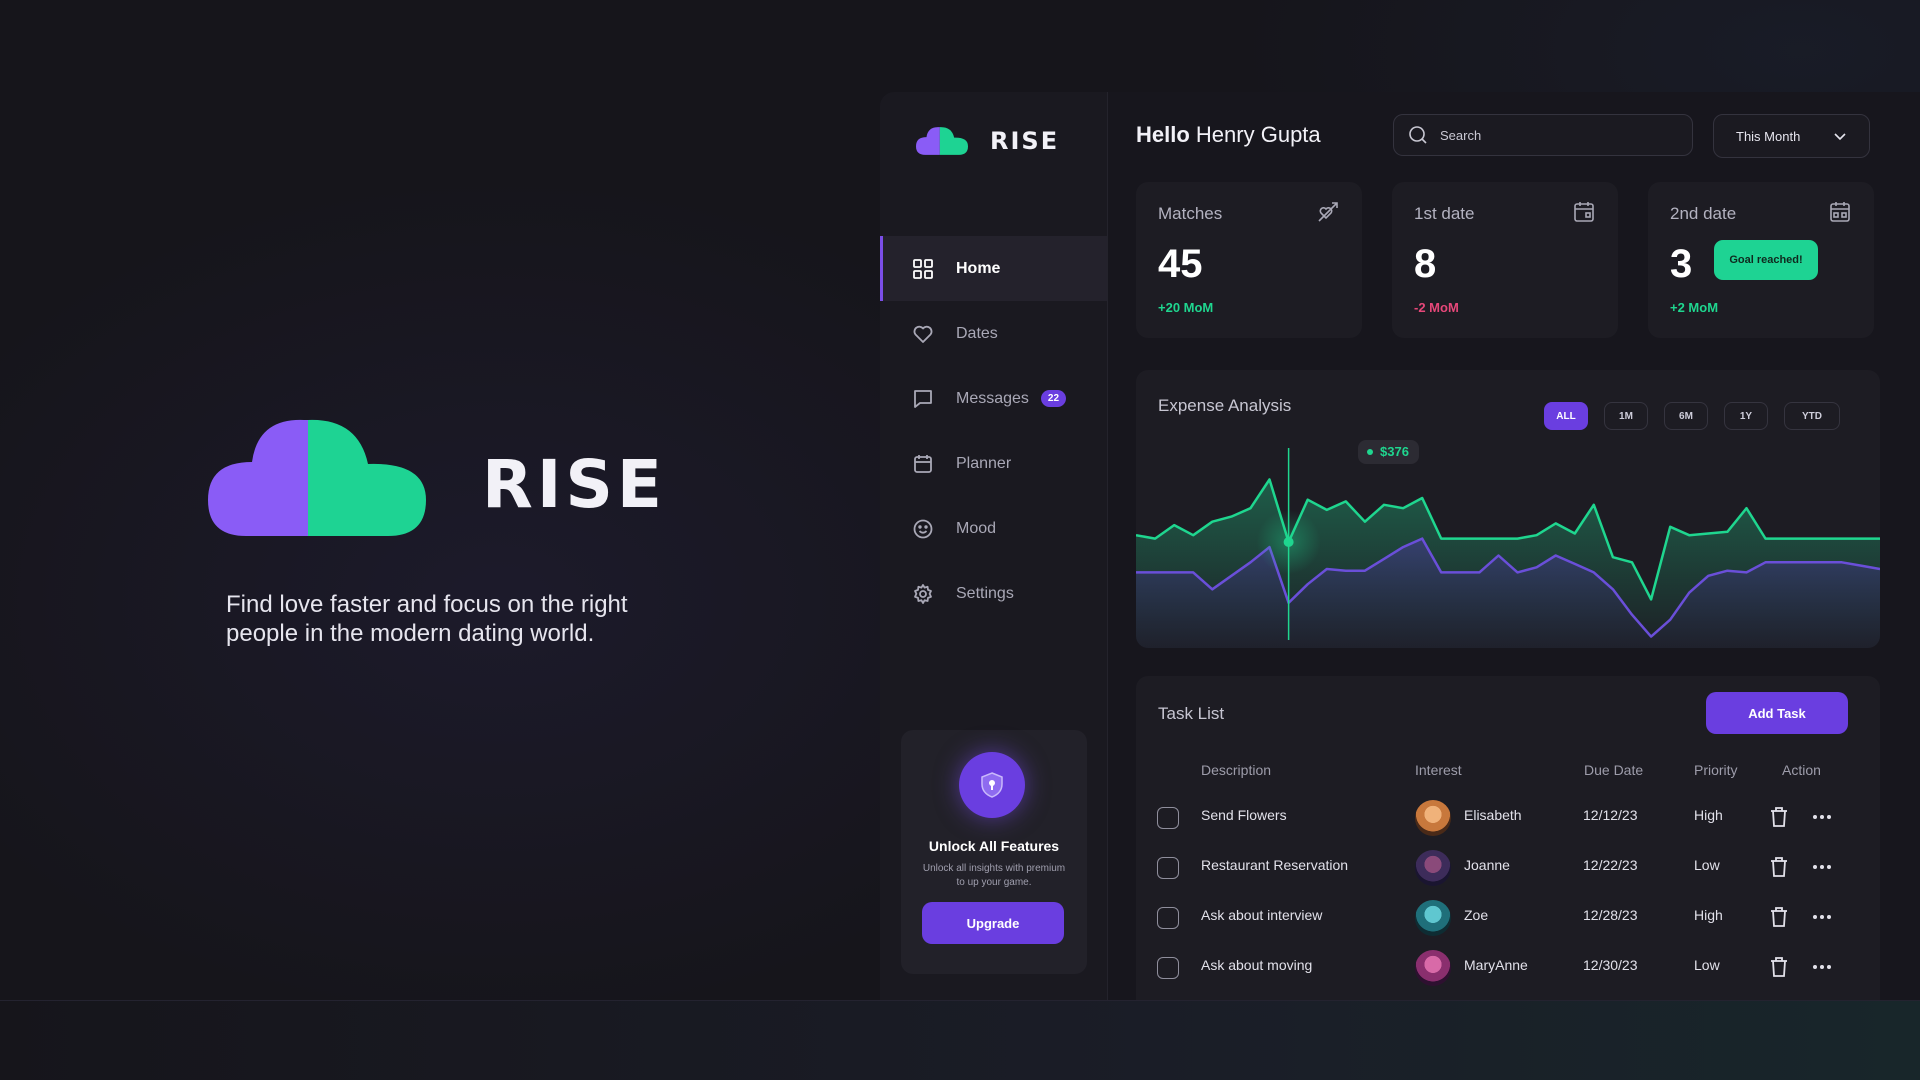 This screenshot has width=1920, height=1080. What do you see at coordinates (1186, 307) in the screenshot?
I see `stat-delta: +20 MoM` at bounding box center [1186, 307].